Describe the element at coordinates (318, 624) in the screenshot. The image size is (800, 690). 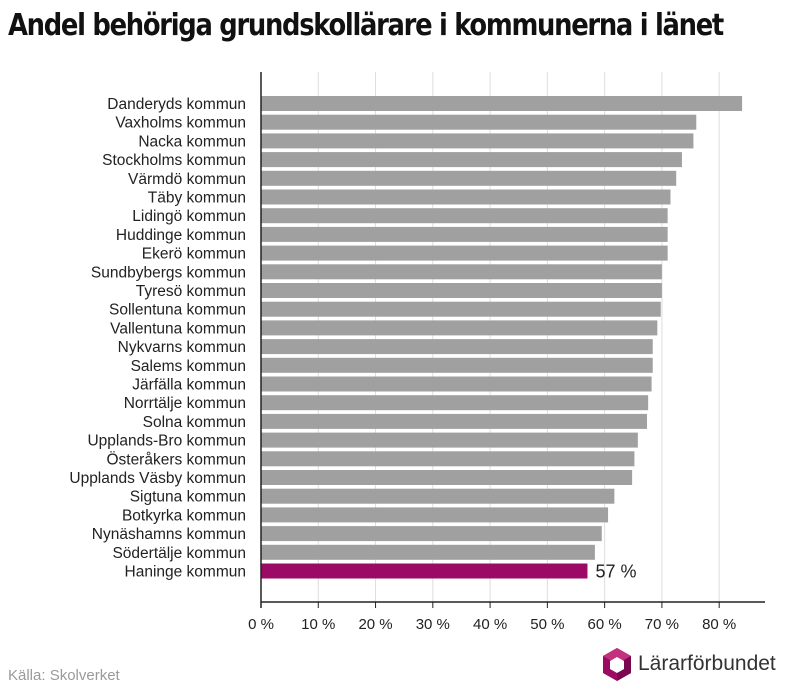
I see `x-tick-label: 10 %` at that location.